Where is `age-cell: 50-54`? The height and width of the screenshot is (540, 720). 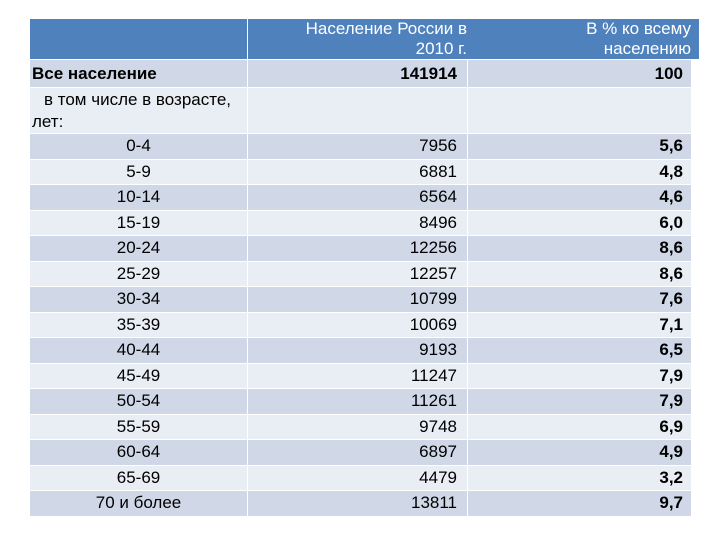 age-cell: 50-54 is located at coordinates (138, 401).